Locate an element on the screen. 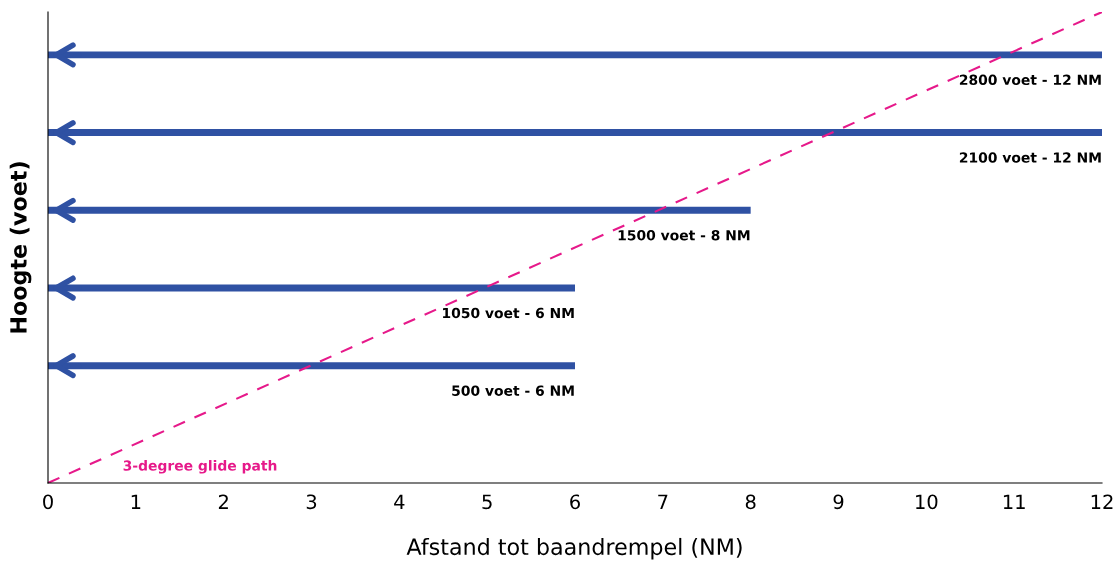 The image size is (1118, 568). x-tick-label: 0 is located at coordinates (48, 502).